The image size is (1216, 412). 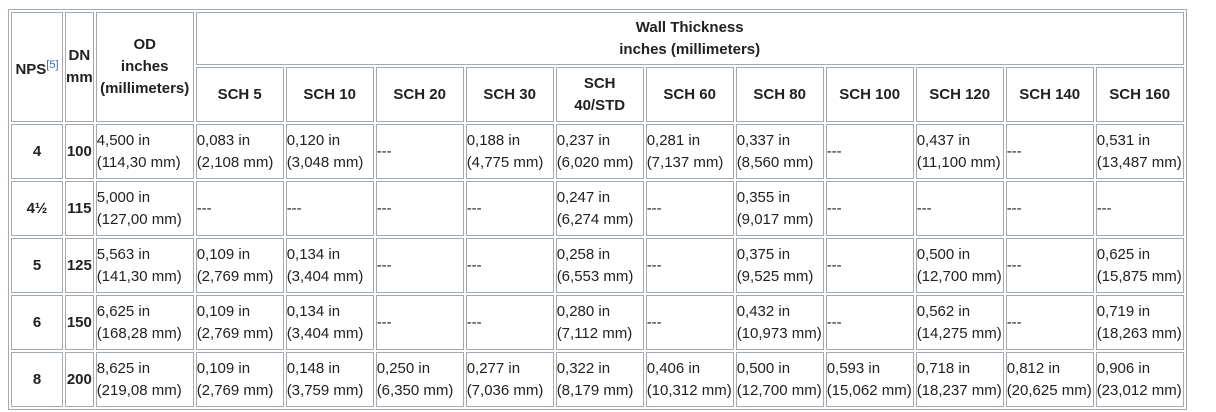 I want to click on cell-line: (2,769 mm), so click(x=235, y=333).